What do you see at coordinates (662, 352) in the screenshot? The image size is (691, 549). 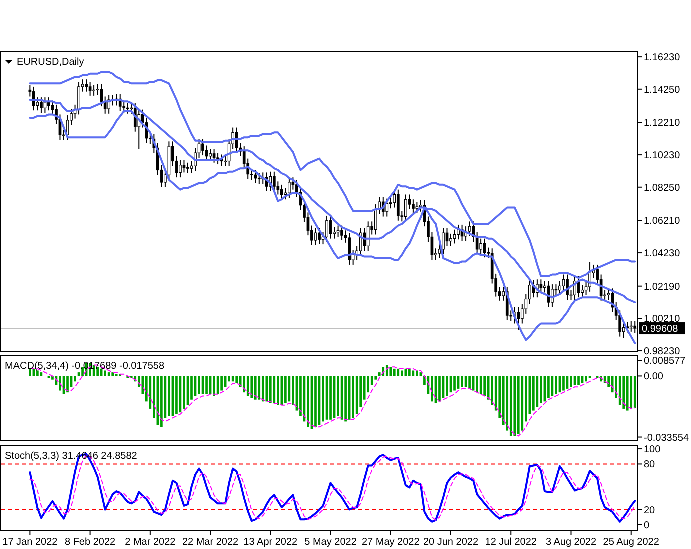 I see `y-tick-label: 0.98230` at bounding box center [662, 352].